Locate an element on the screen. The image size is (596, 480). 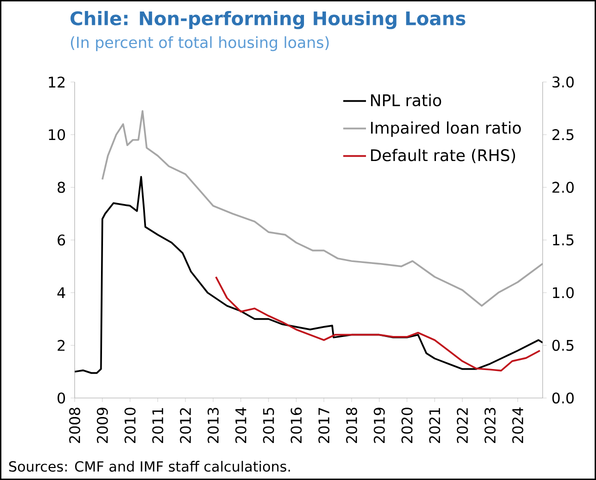
y2-tick-label: 3.0 is located at coordinates (563, 82).